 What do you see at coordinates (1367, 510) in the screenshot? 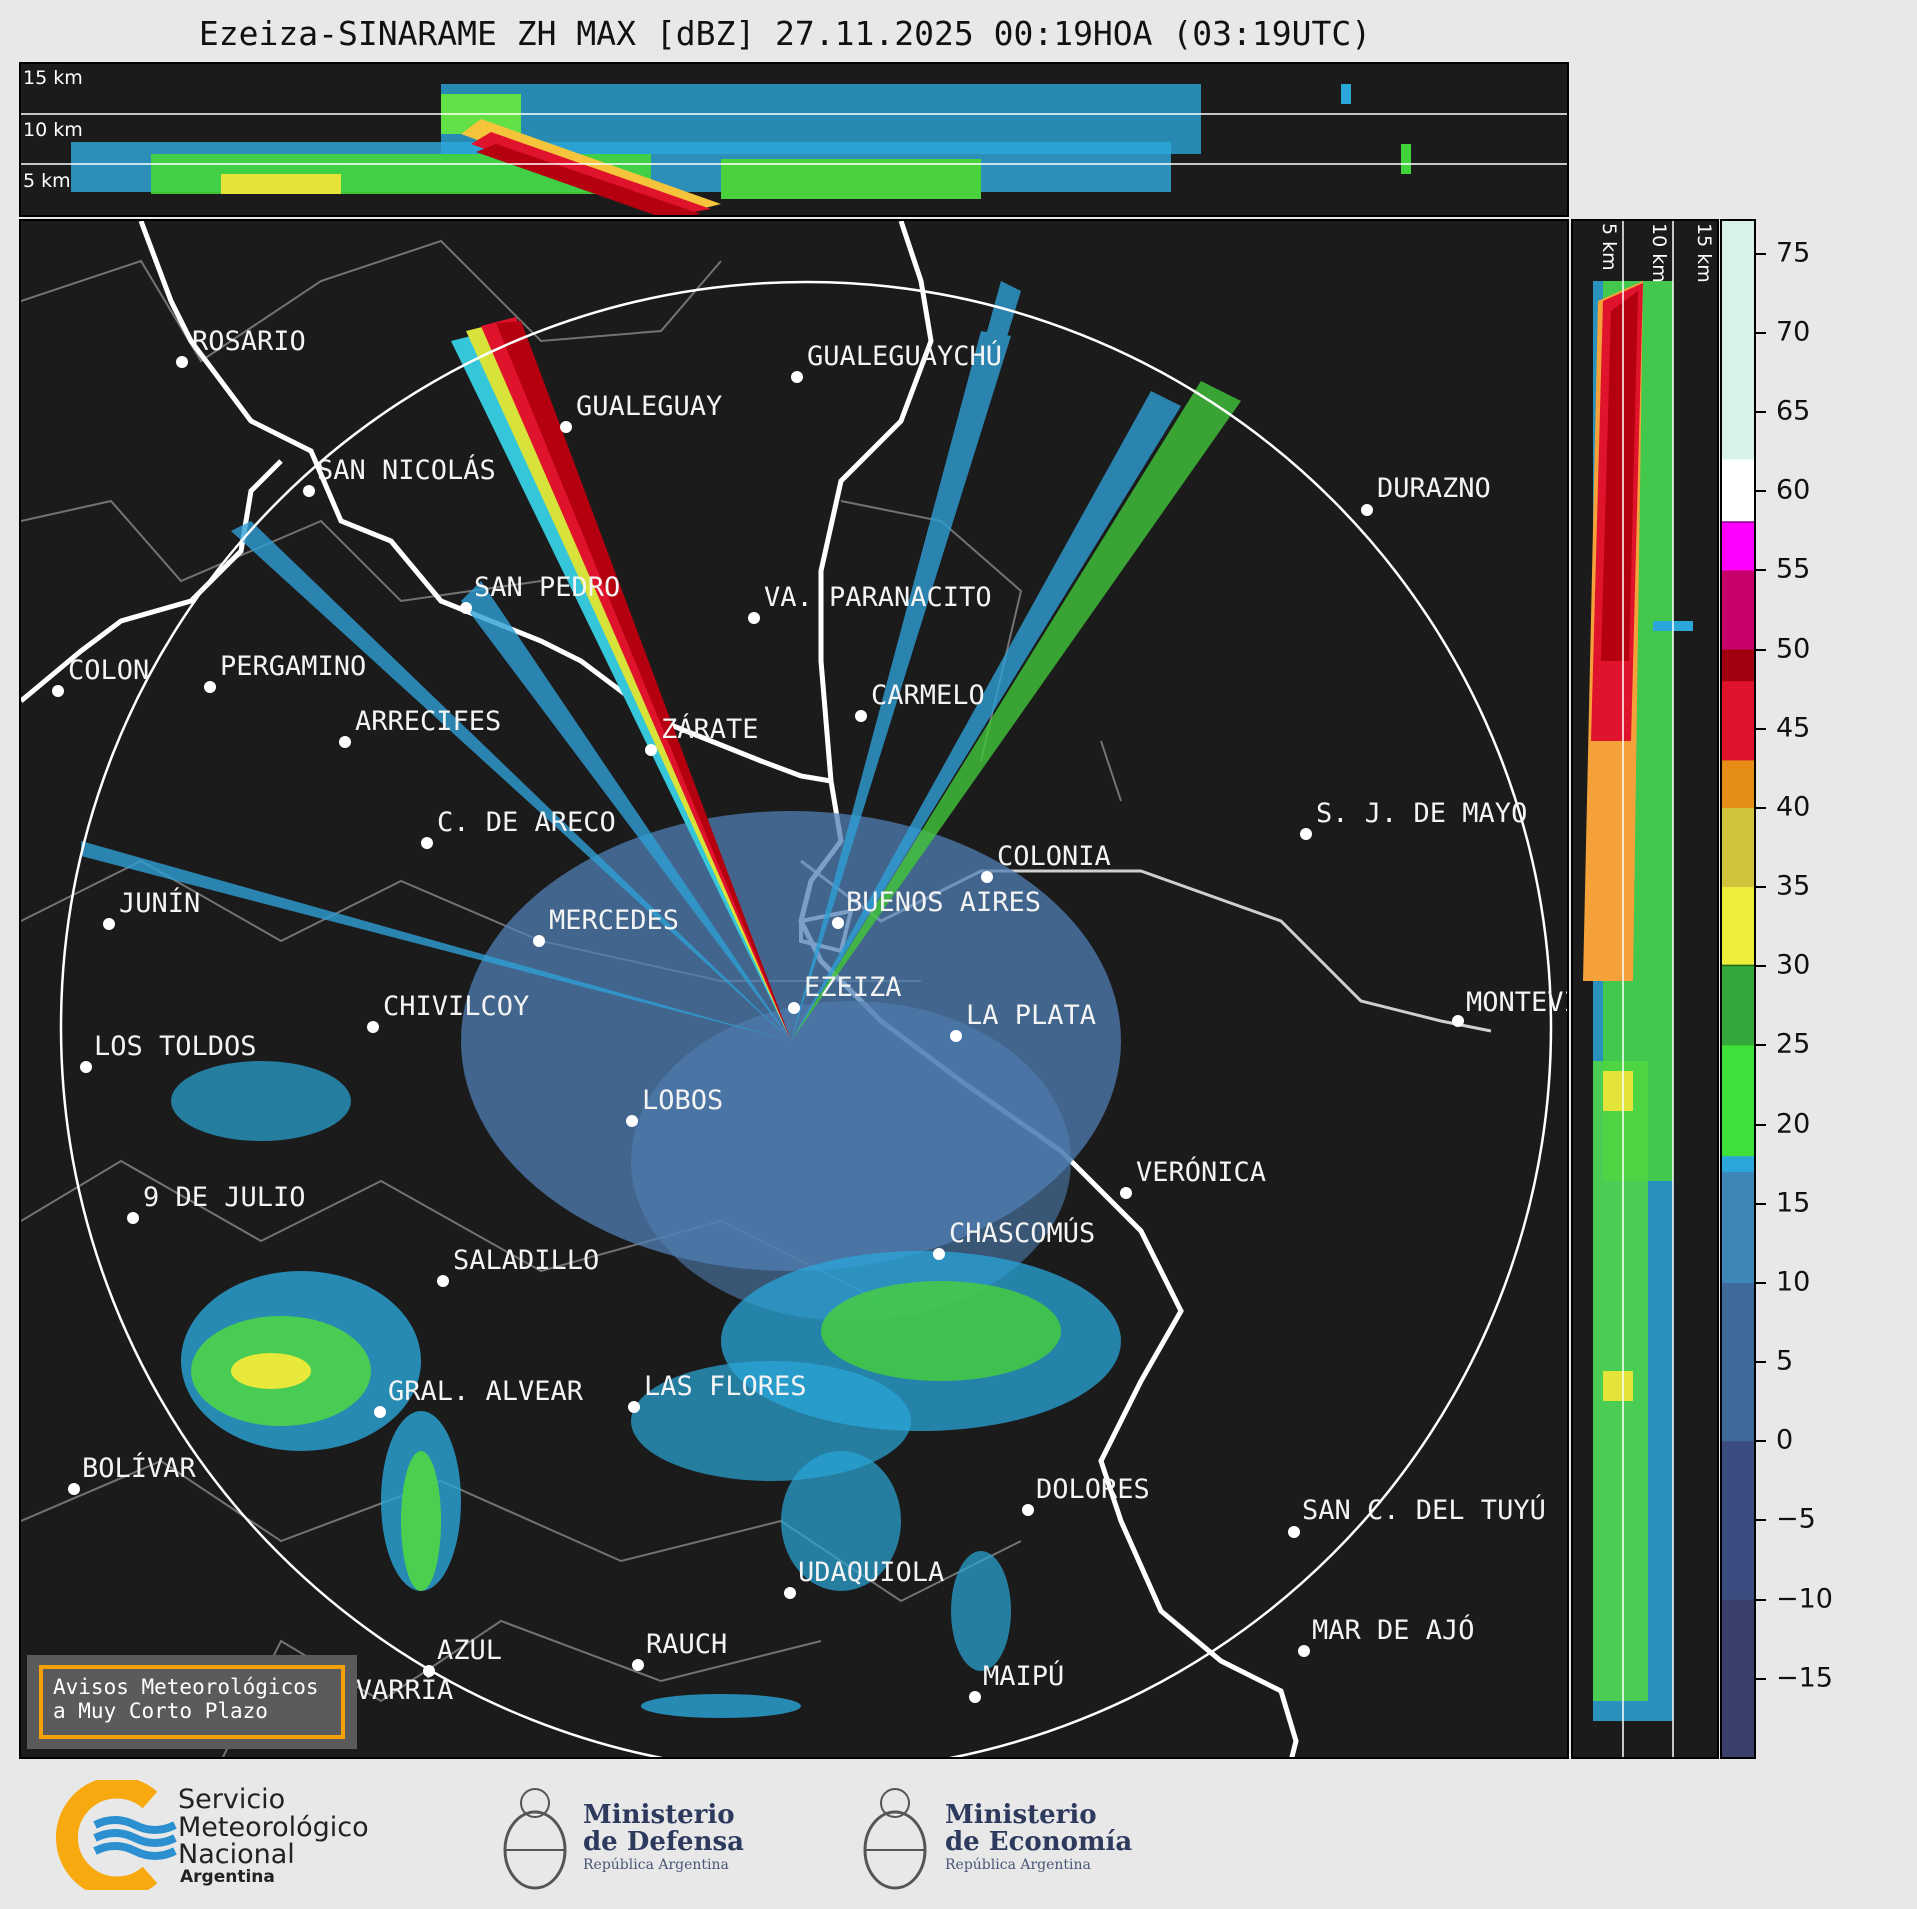
I see `city-dot-durazno` at bounding box center [1367, 510].